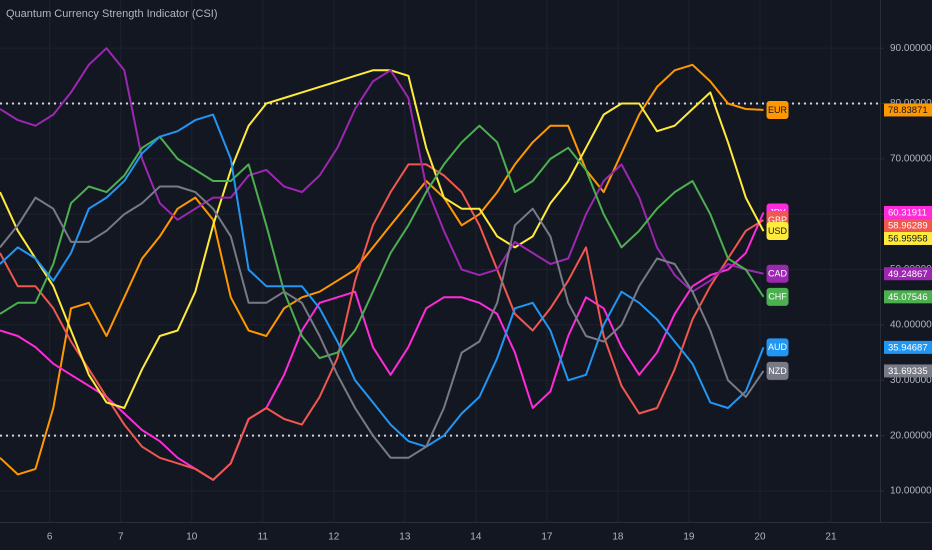 Image resolution: width=932 pixels, height=550 pixels. What do you see at coordinates (334, 537) in the screenshot?
I see `x-tick-label: 12` at bounding box center [334, 537].